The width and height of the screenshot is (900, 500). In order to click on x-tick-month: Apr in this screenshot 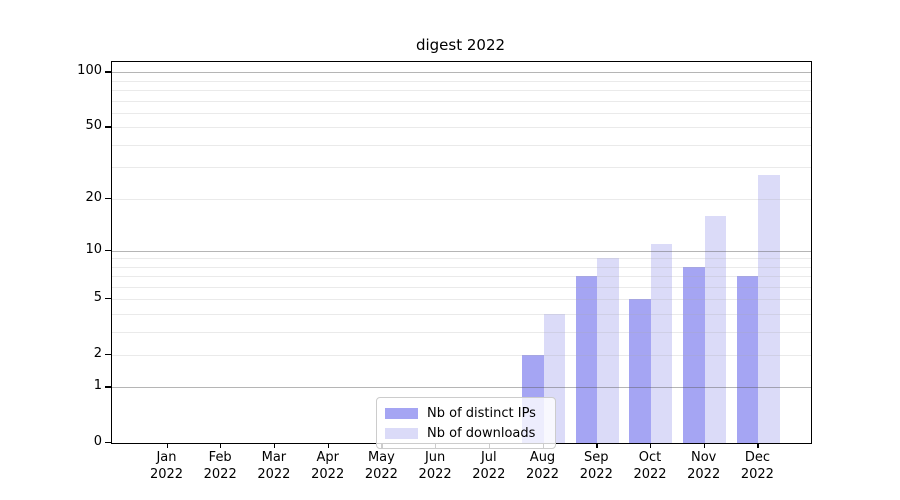, I will do `click(327, 457)`.